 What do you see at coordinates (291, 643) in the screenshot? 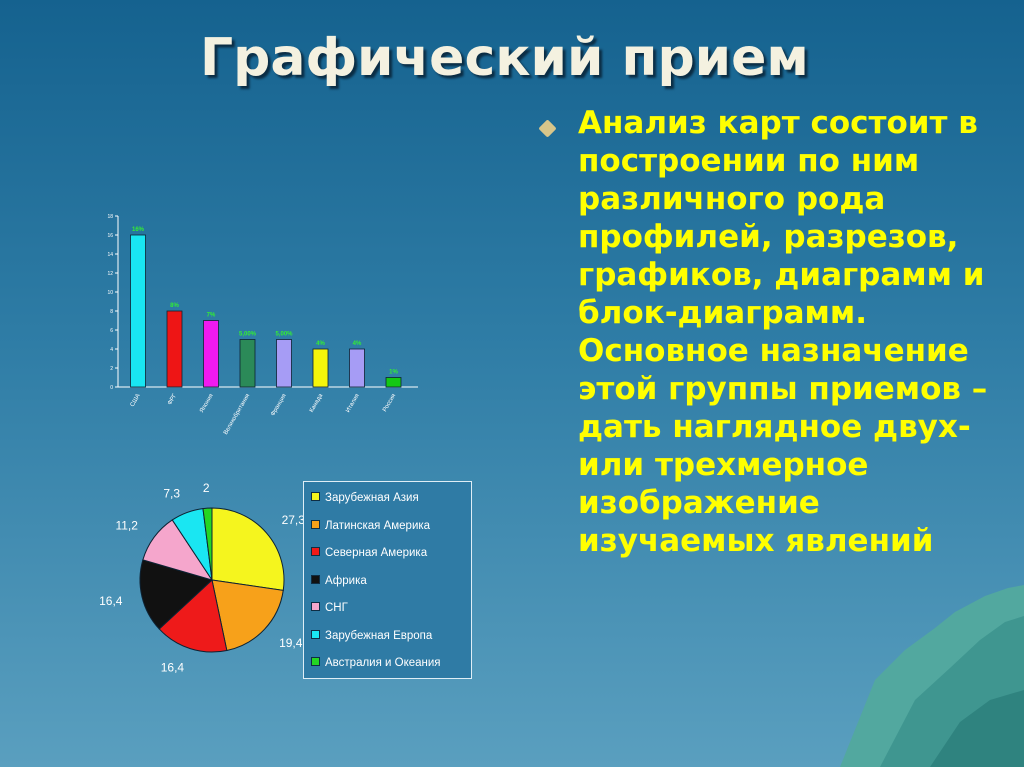
I see `pie-data-label: 19,4` at bounding box center [291, 643].